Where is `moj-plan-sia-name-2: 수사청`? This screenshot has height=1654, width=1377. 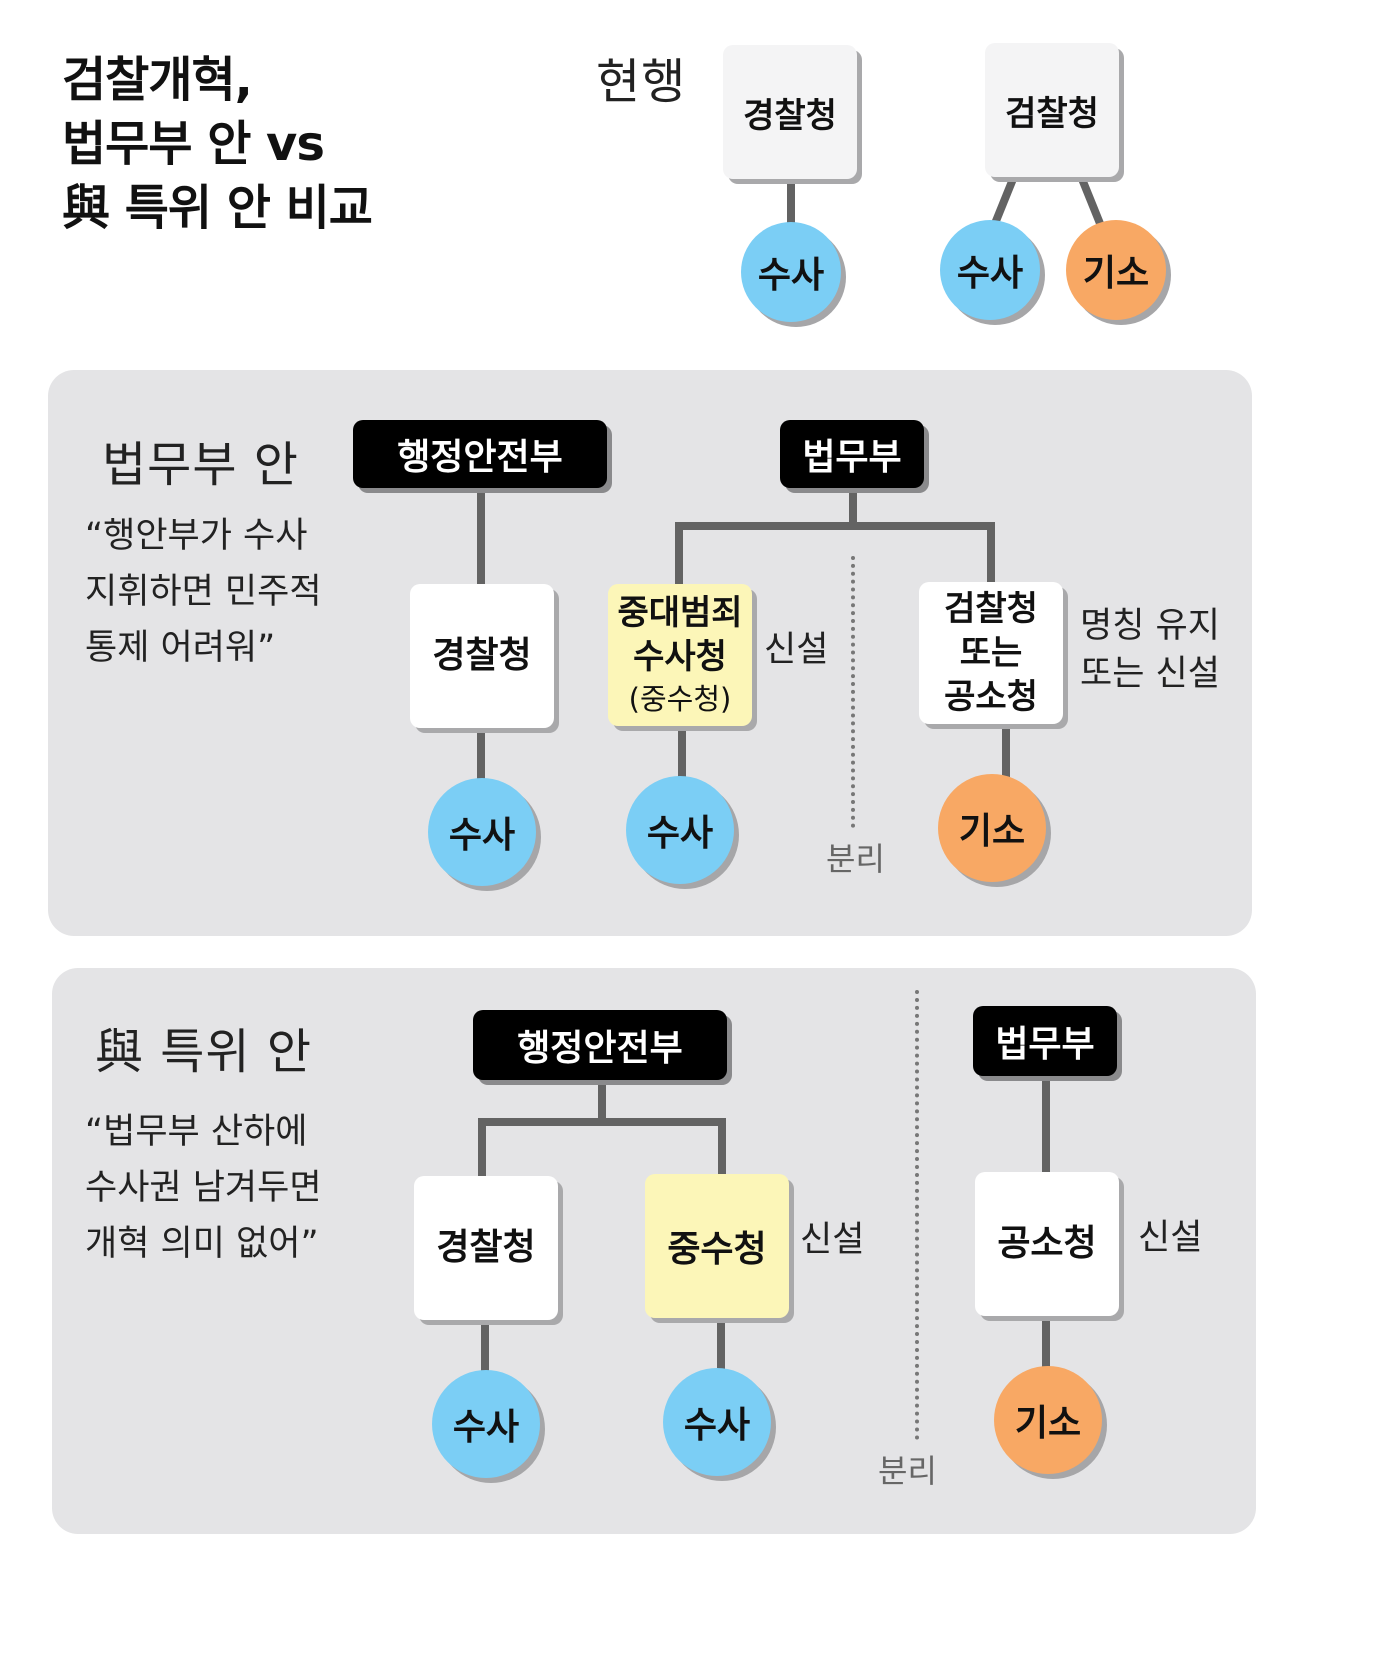 moj-plan-sia-name-2: 수사청 is located at coordinates (680, 657).